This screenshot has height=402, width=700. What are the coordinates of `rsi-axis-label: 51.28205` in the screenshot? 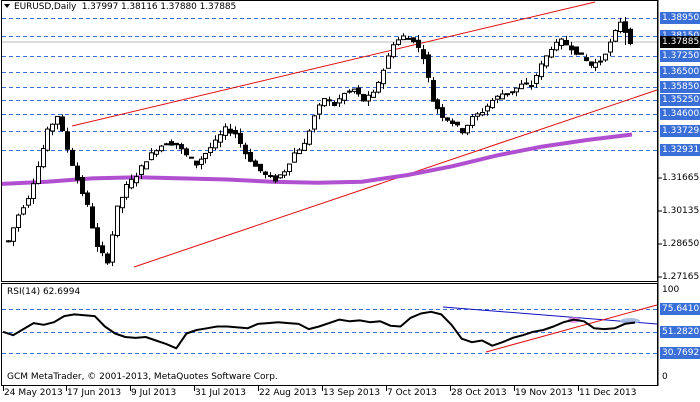 It's located at (680, 332).